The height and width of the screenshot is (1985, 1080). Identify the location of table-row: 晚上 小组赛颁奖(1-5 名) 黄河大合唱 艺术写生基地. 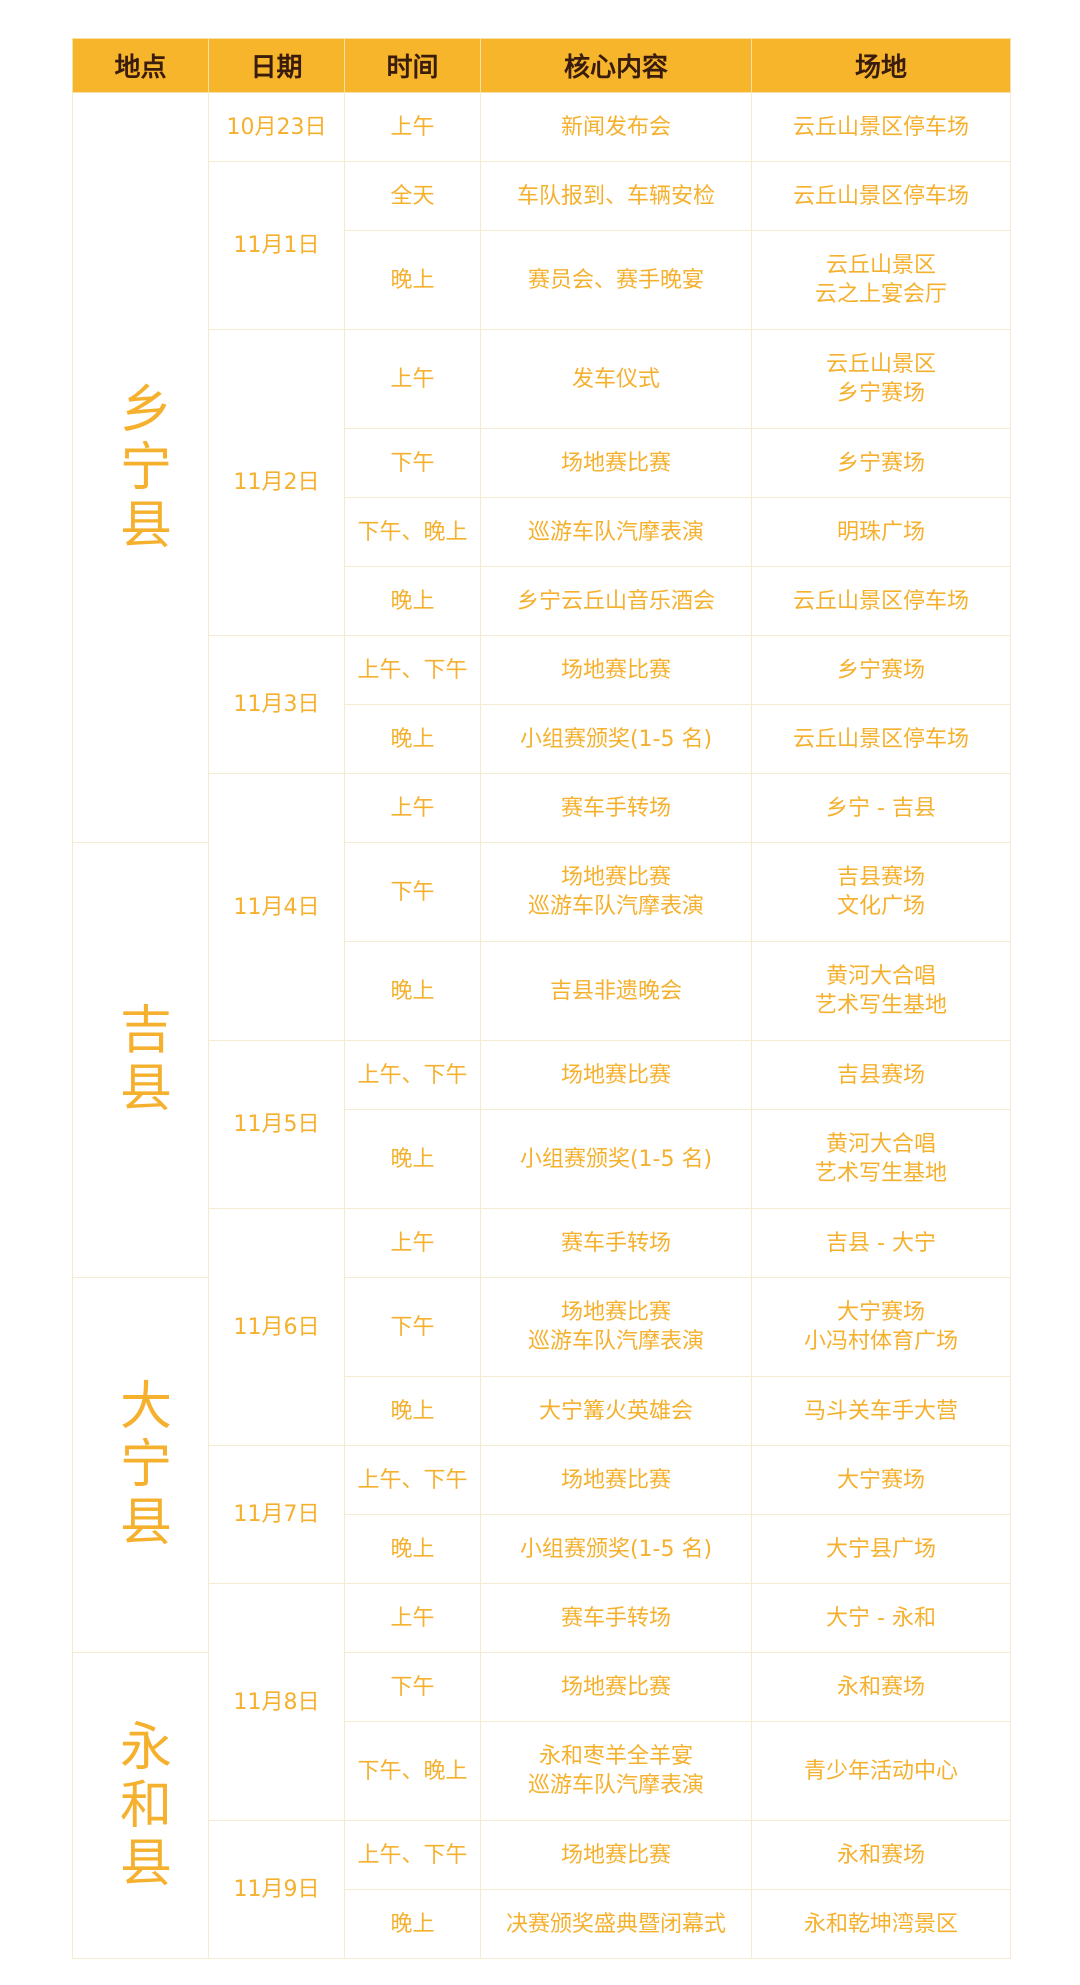
(542, 1159).